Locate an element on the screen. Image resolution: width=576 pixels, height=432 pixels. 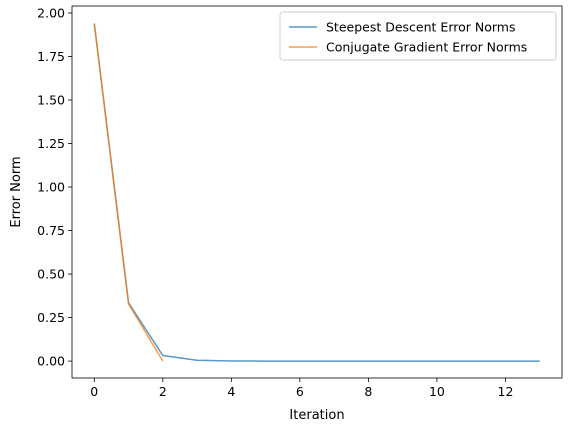
legend-entry-label: Conjugate Gradient Error Norms is located at coordinates (426, 47).